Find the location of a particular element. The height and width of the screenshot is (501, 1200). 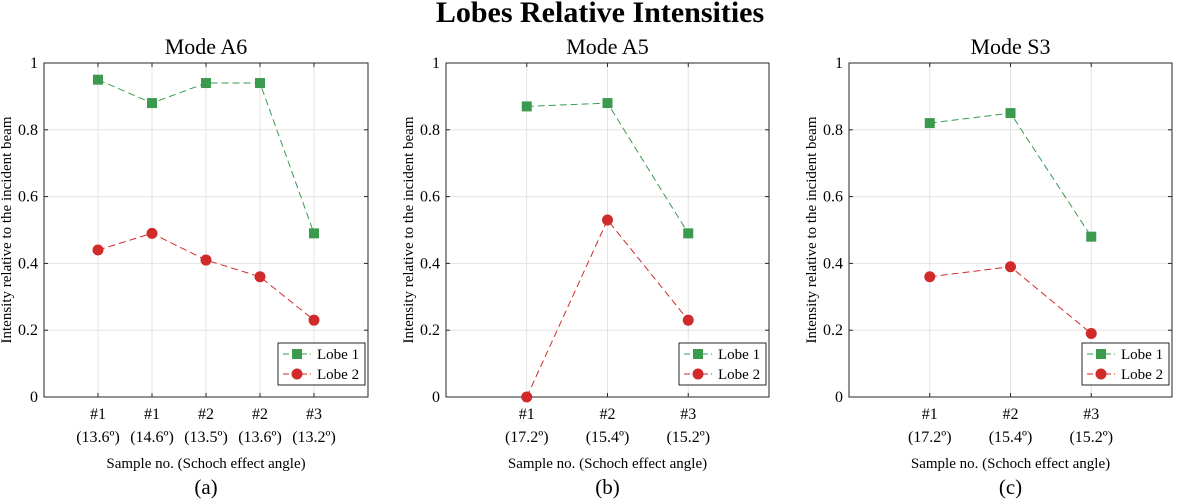

x-tick-sublabel: (14.6º) is located at coordinates (152, 437).